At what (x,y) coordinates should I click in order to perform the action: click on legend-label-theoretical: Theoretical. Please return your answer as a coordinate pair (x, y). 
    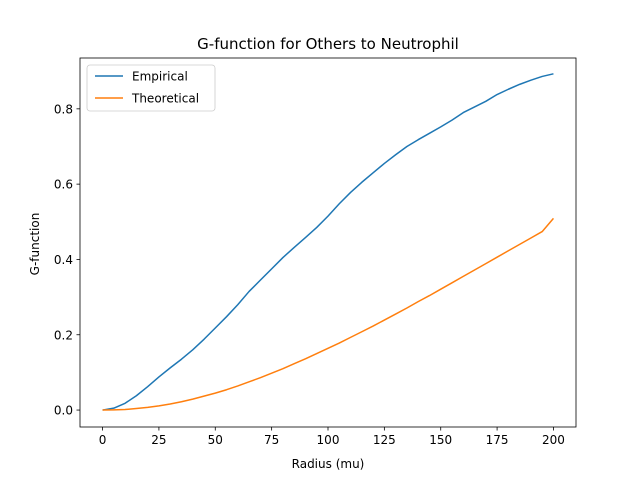
    Looking at the image, I should click on (165, 99).